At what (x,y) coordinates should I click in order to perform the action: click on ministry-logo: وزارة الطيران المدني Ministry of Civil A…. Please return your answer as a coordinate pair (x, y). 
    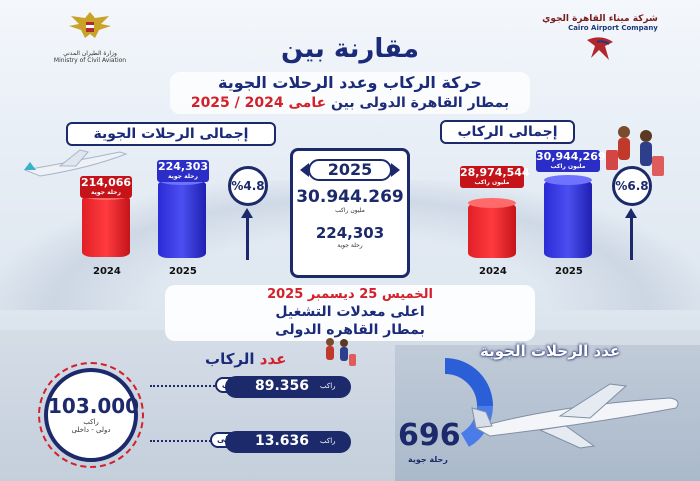
    Looking at the image, I should click on (90, 36).